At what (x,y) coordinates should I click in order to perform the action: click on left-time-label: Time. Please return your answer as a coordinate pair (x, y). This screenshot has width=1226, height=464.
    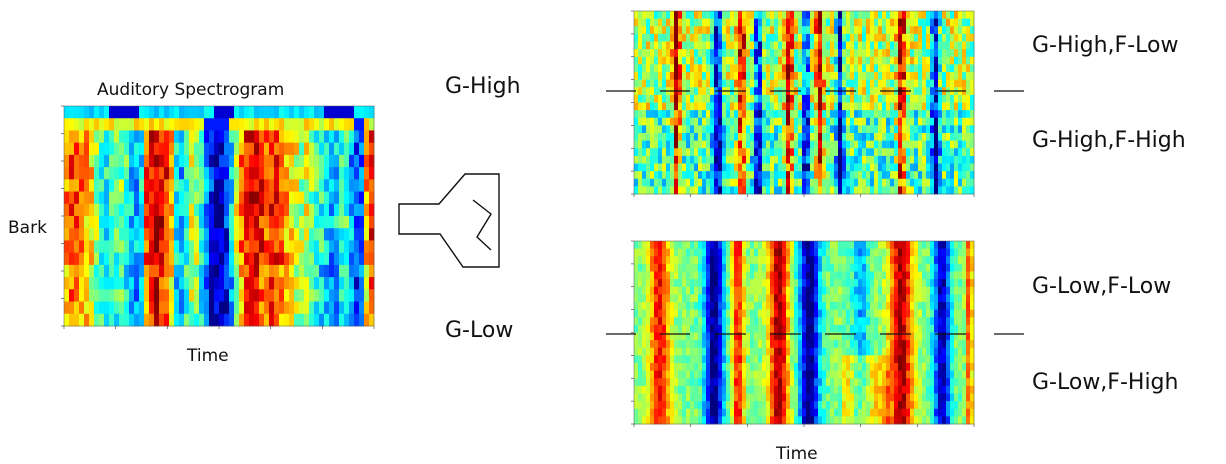
    Looking at the image, I should click on (208, 356).